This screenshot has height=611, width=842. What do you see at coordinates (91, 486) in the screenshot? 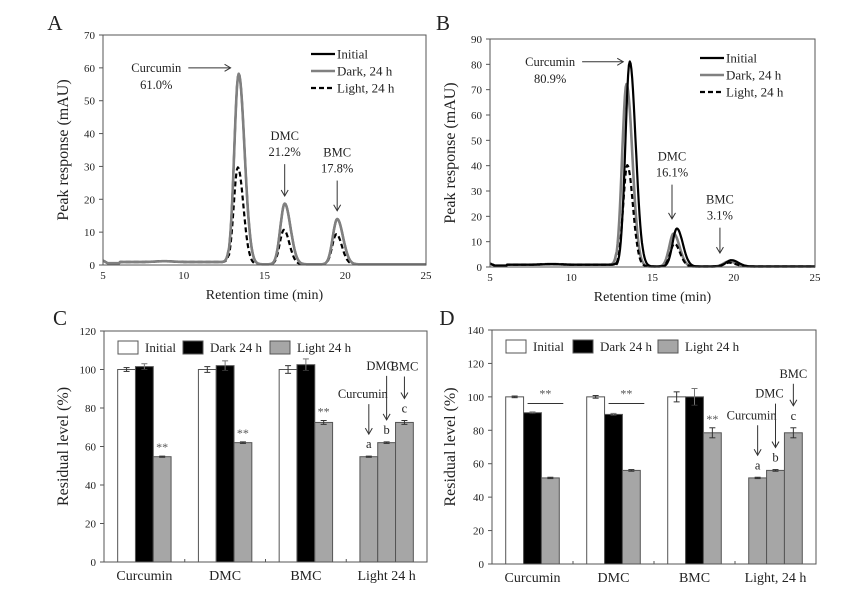
I see `y-tick-label: 40` at bounding box center [91, 486].